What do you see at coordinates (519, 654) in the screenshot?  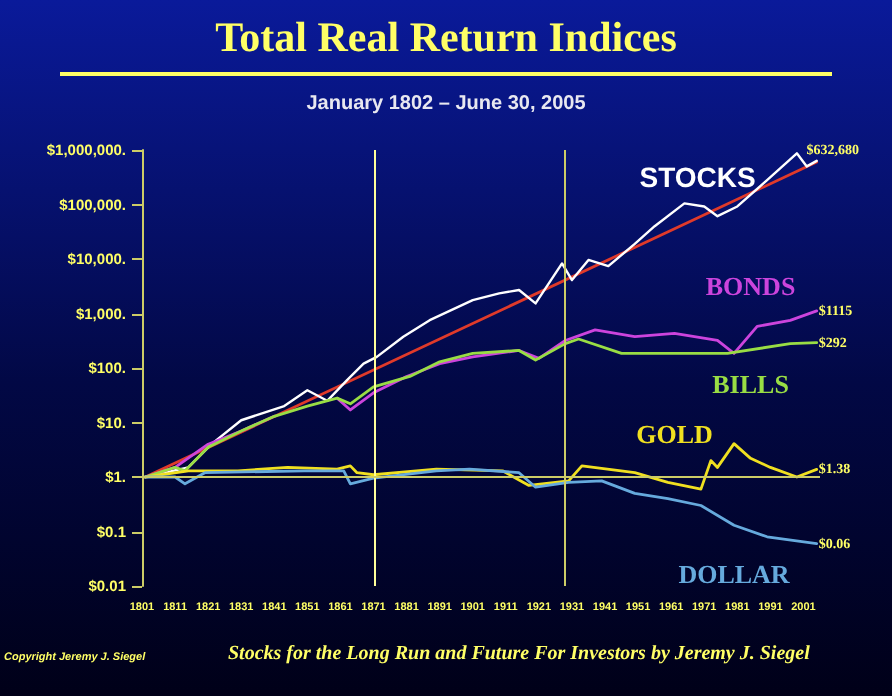 I see `text: Stocks for the Long Run and Future For Investors by Jeremy J. Siegel` at bounding box center [519, 654].